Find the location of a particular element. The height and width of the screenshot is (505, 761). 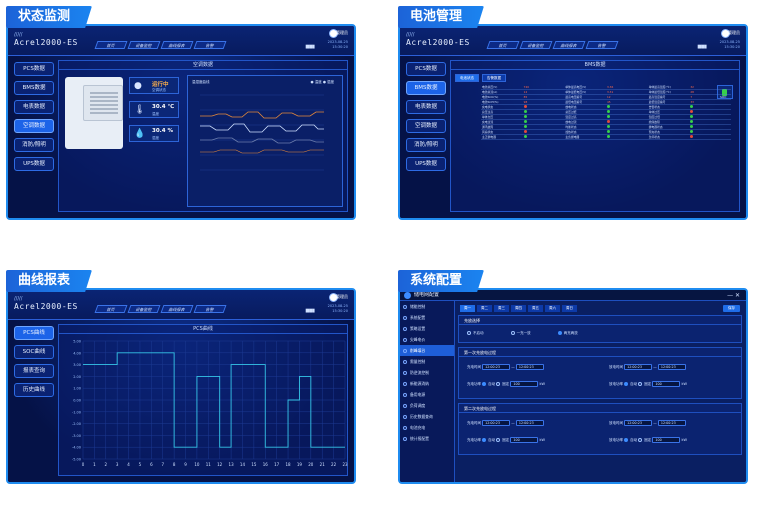

tab-battery-status: 电池状态 is located at coordinates (467, 78).